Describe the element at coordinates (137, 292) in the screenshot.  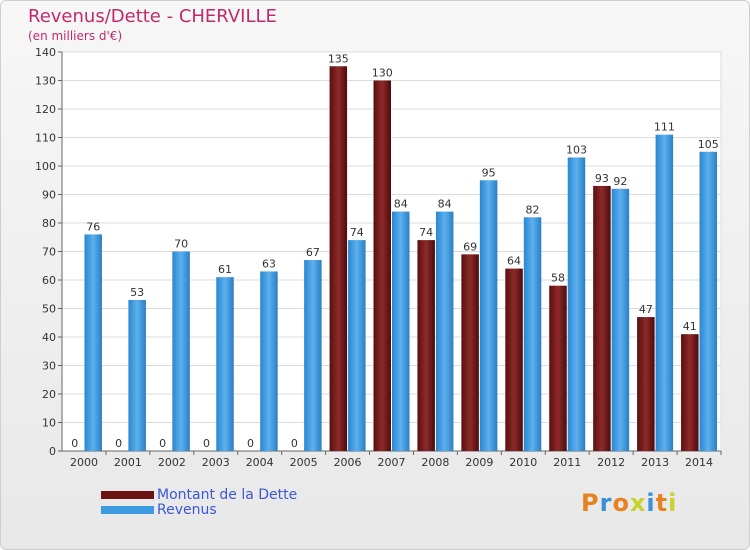
I see `data-label-revenus-2001: 53` at that location.